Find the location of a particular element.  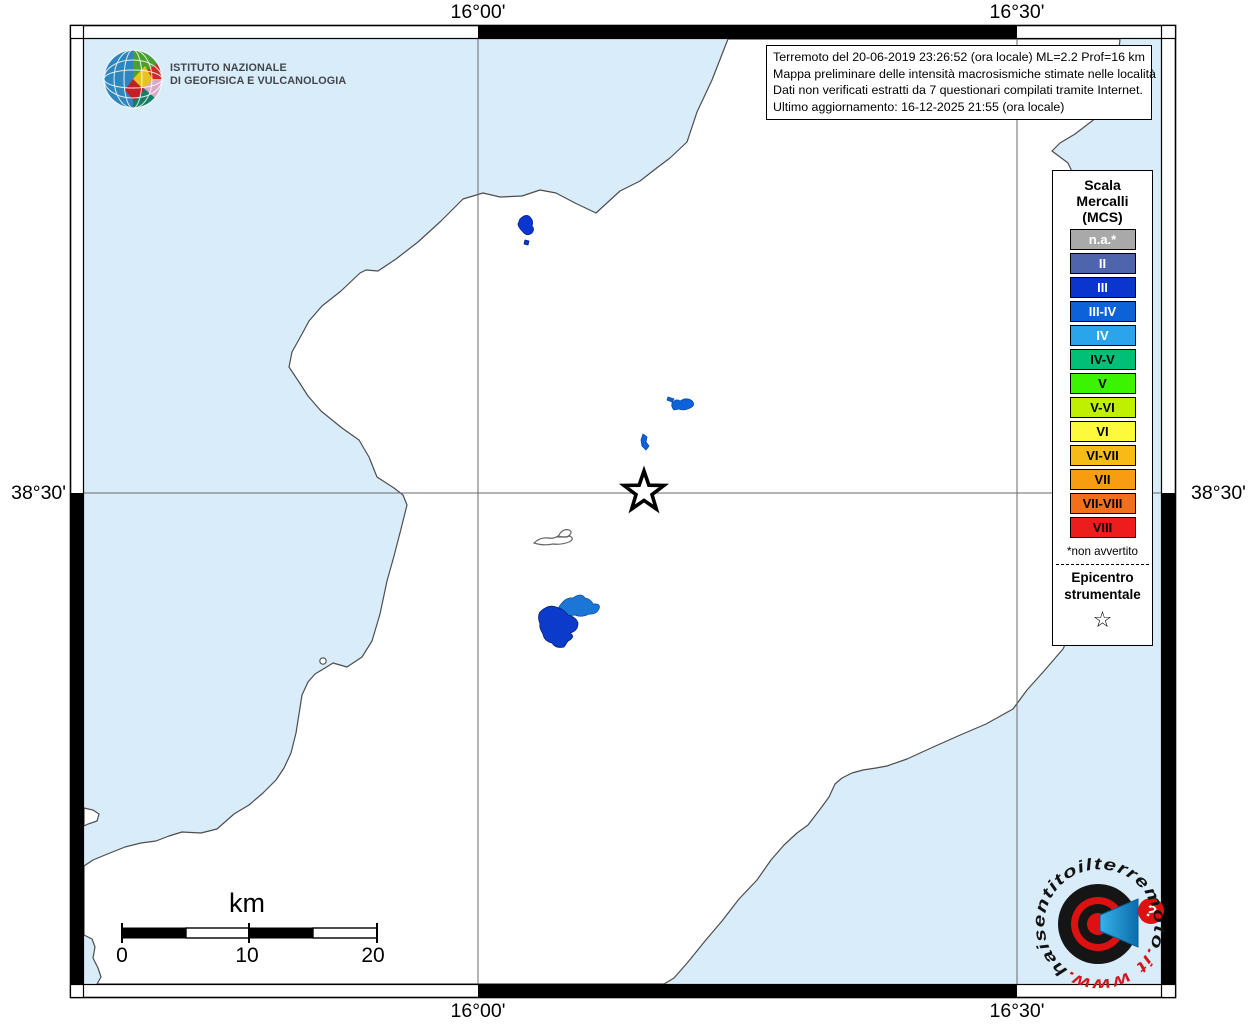

scale-bar-unit: km is located at coordinates (247, 903).